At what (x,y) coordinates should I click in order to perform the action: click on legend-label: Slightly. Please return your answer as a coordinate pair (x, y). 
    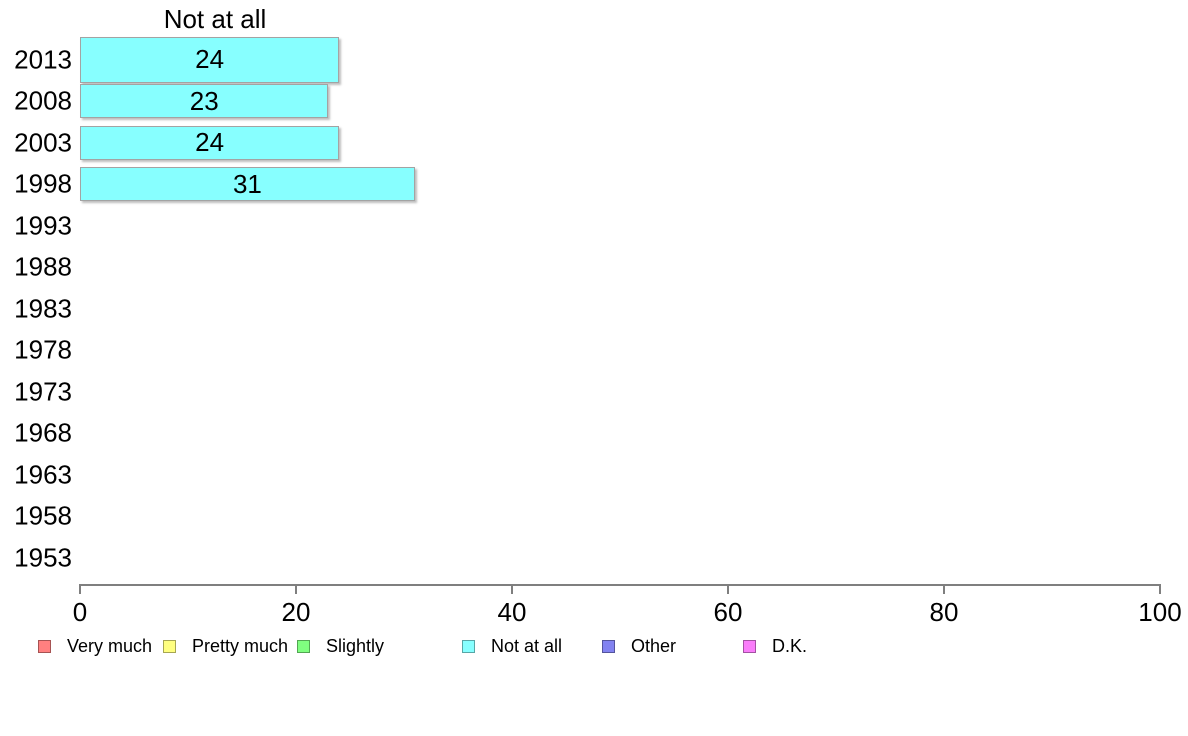
    Looking at the image, I should click on (355, 645).